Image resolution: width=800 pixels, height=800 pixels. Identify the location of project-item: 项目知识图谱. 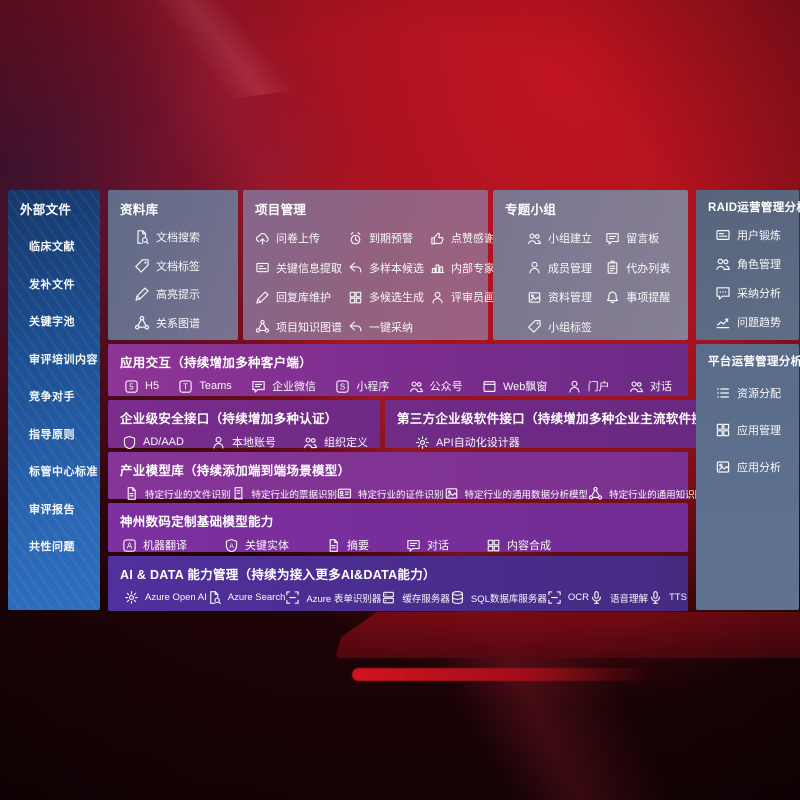
(298, 327).